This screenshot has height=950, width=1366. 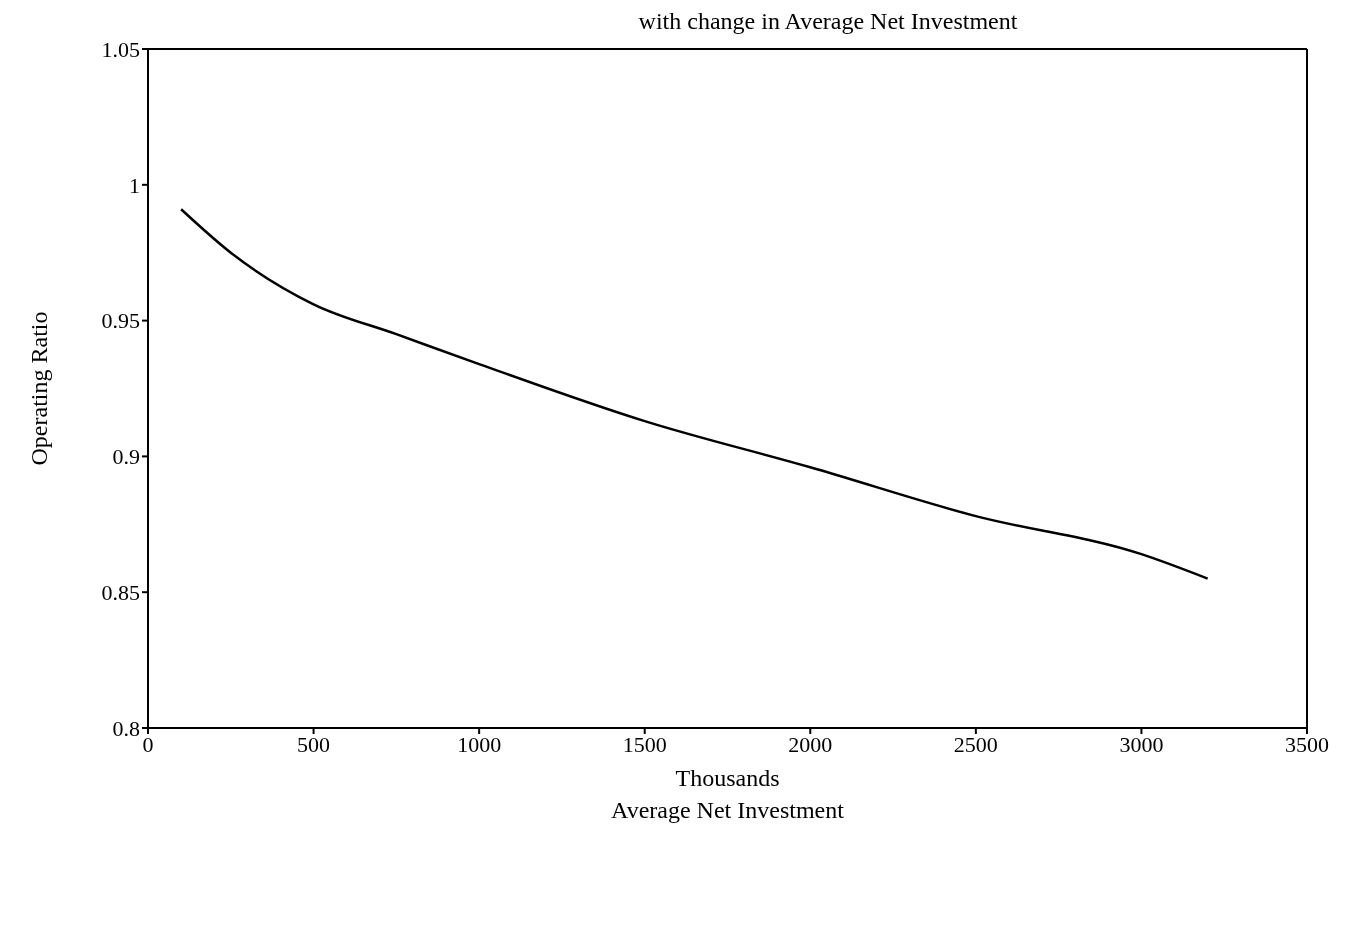 What do you see at coordinates (810, 744) in the screenshot?
I see `x-tick-label: 2000` at bounding box center [810, 744].